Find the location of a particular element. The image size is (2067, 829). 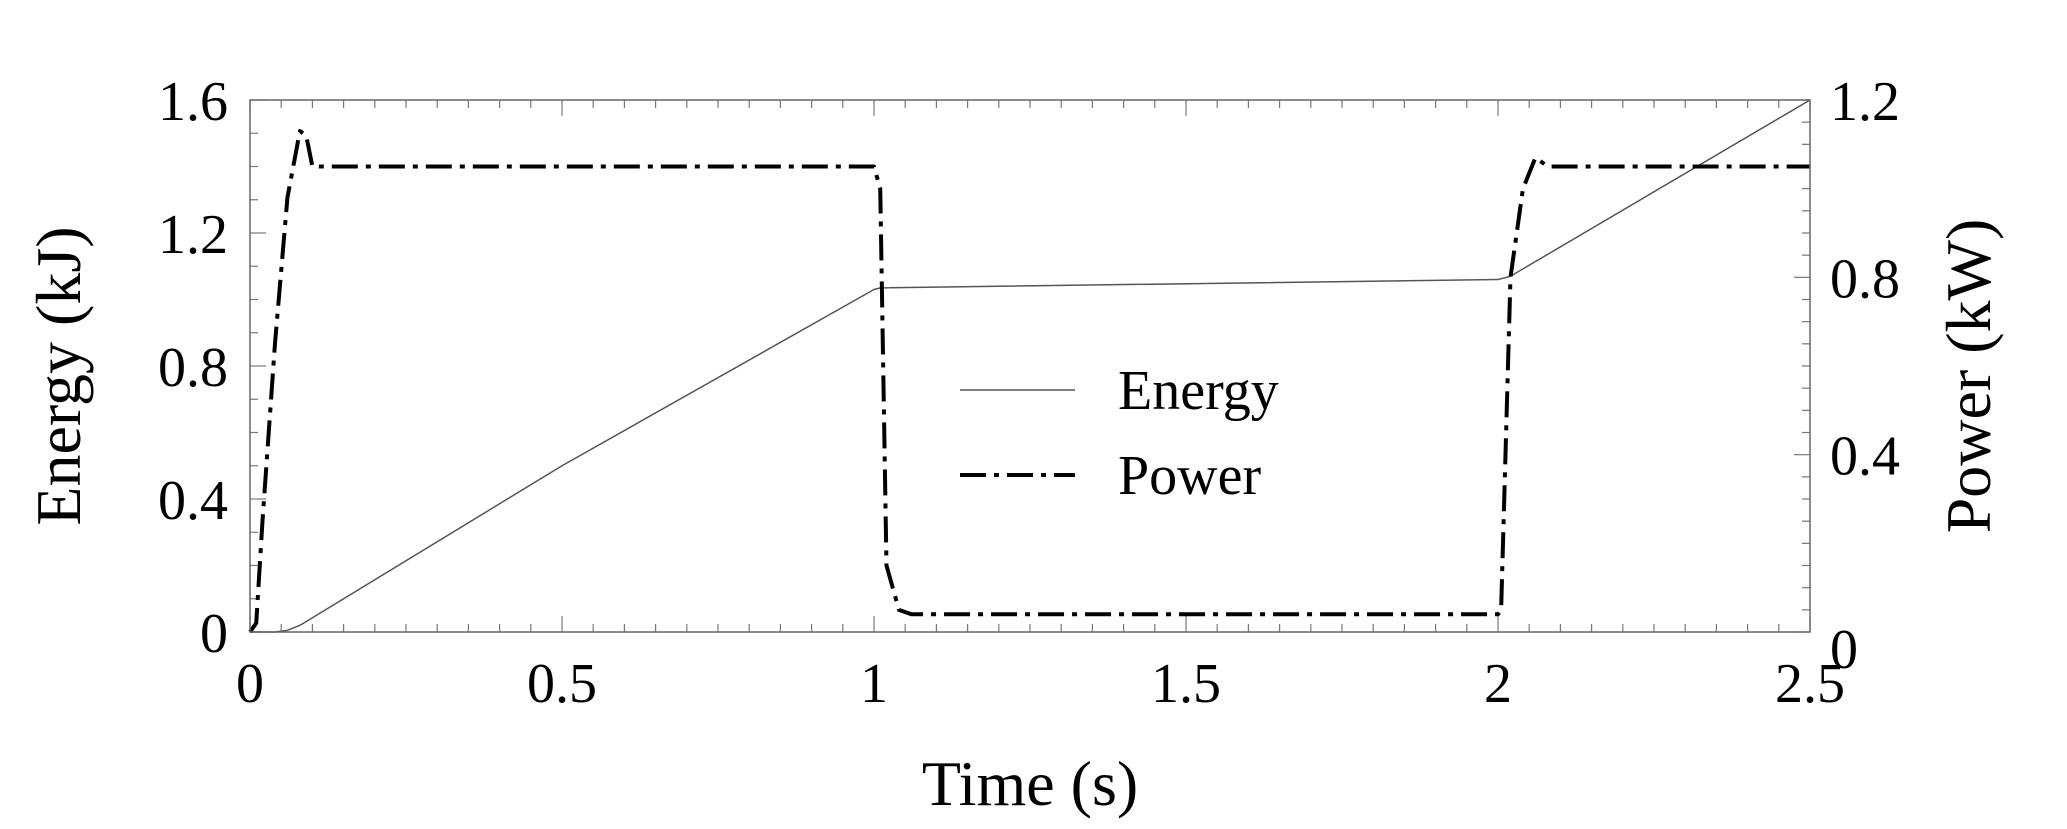

y-axis-title: Energy (kJ) is located at coordinates (58, 375).